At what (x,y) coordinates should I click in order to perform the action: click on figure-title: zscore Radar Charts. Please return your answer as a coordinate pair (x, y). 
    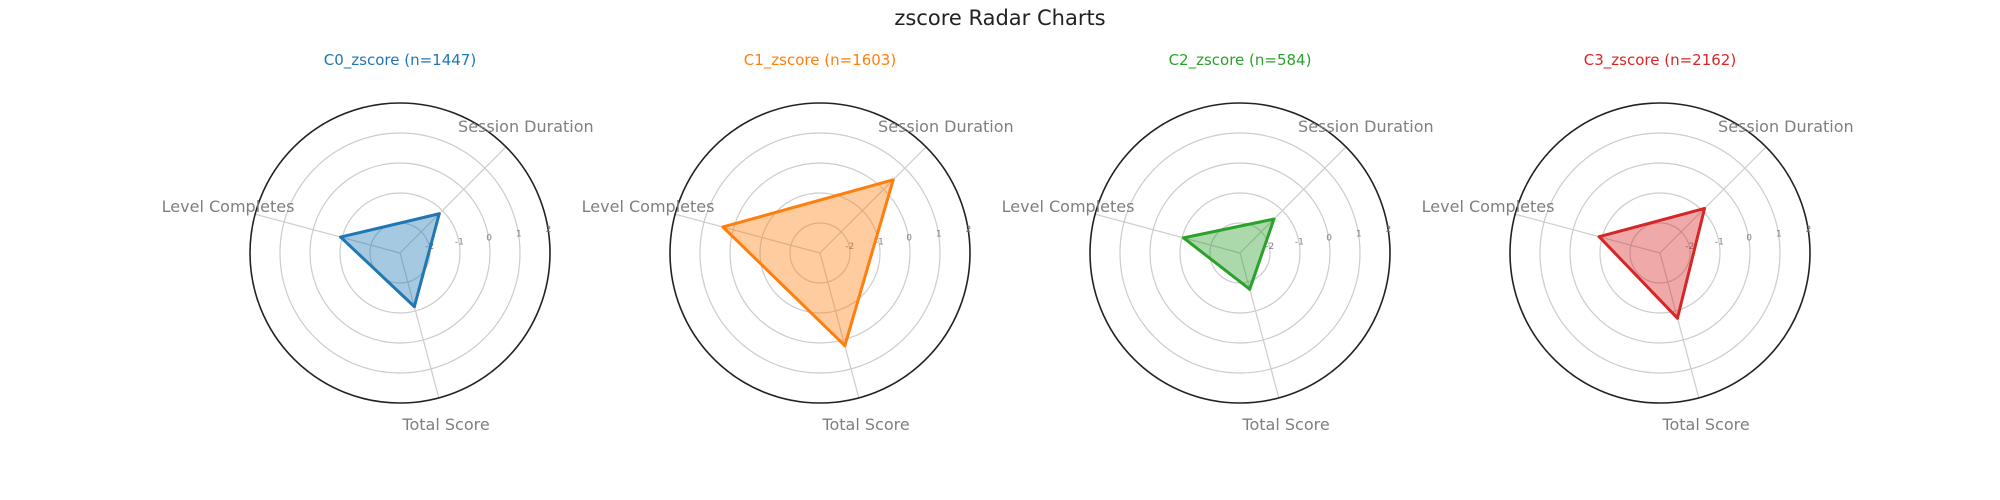
    Looking at the image, I should click on (999, 18).